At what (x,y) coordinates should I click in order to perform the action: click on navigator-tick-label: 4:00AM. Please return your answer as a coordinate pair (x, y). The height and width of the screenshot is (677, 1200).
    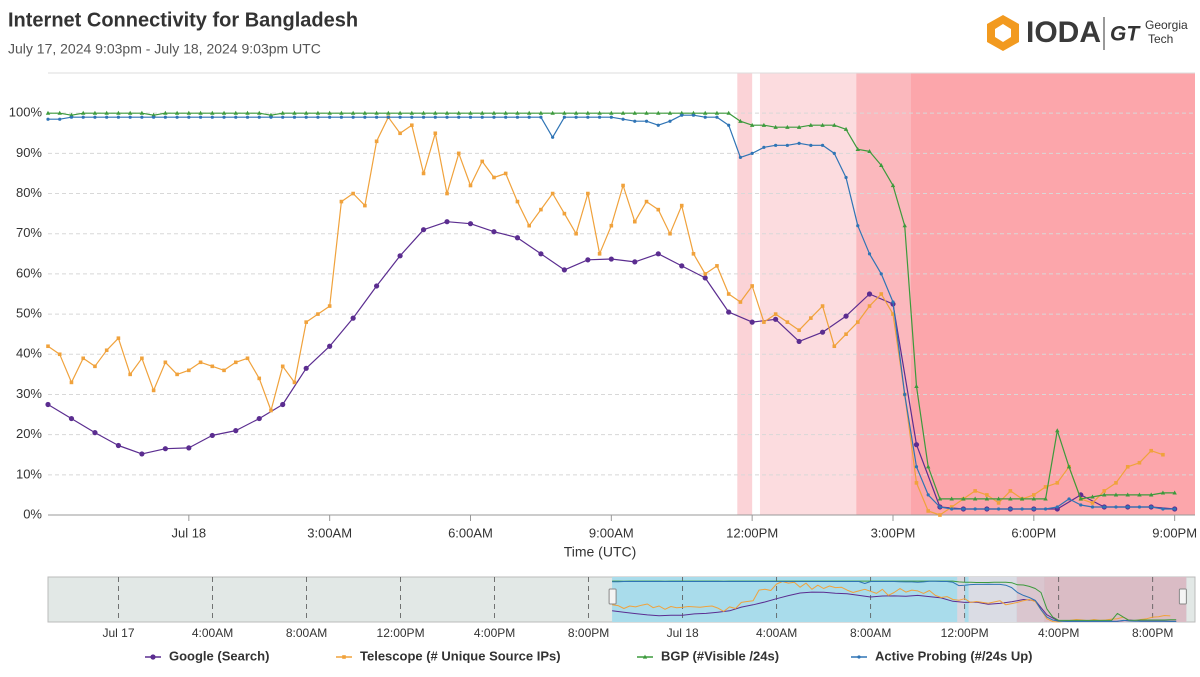
    Looking at the image, I should click on (776, 633).